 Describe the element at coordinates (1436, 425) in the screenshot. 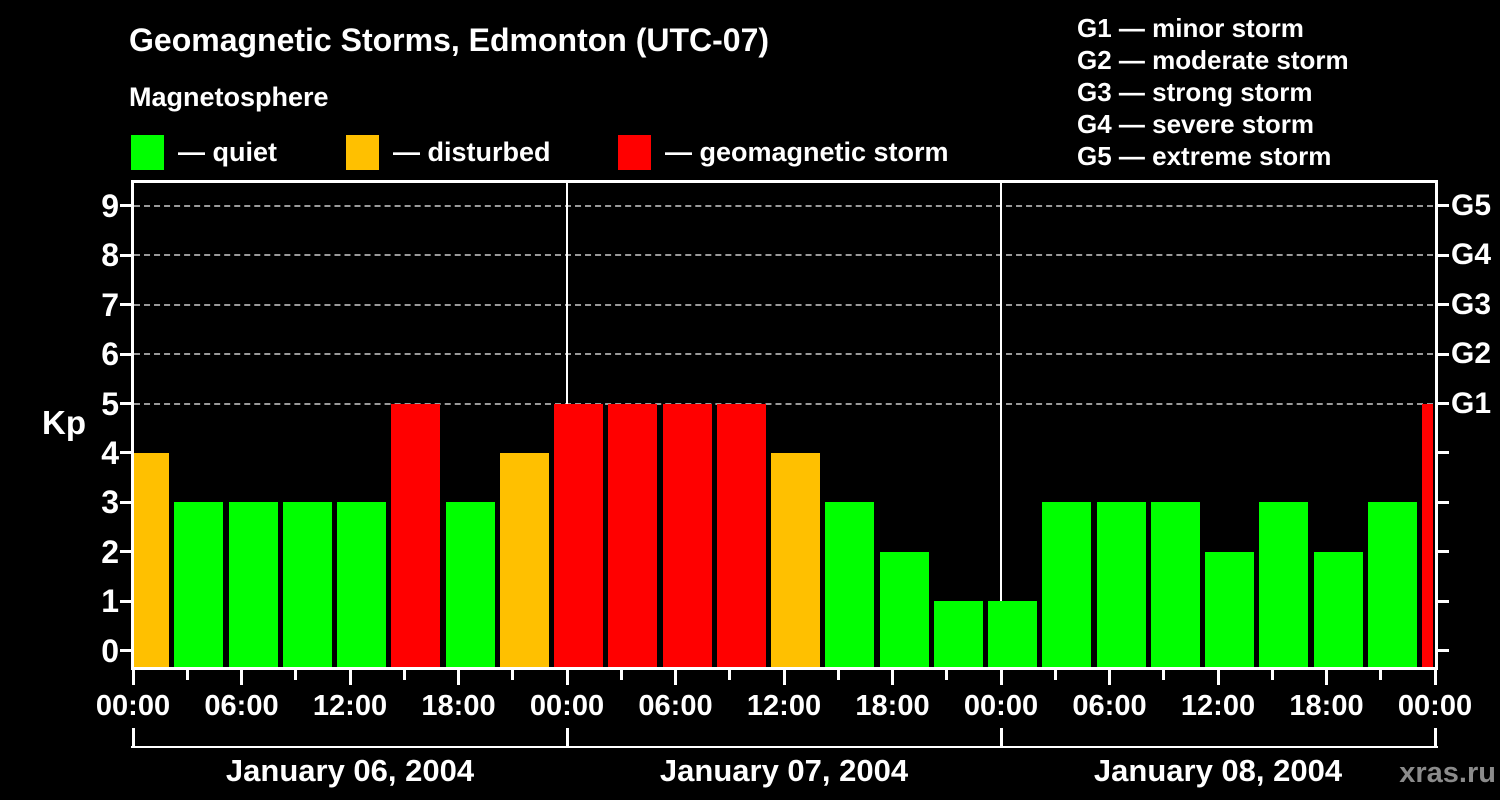

I see `plot-border-right` at that location.